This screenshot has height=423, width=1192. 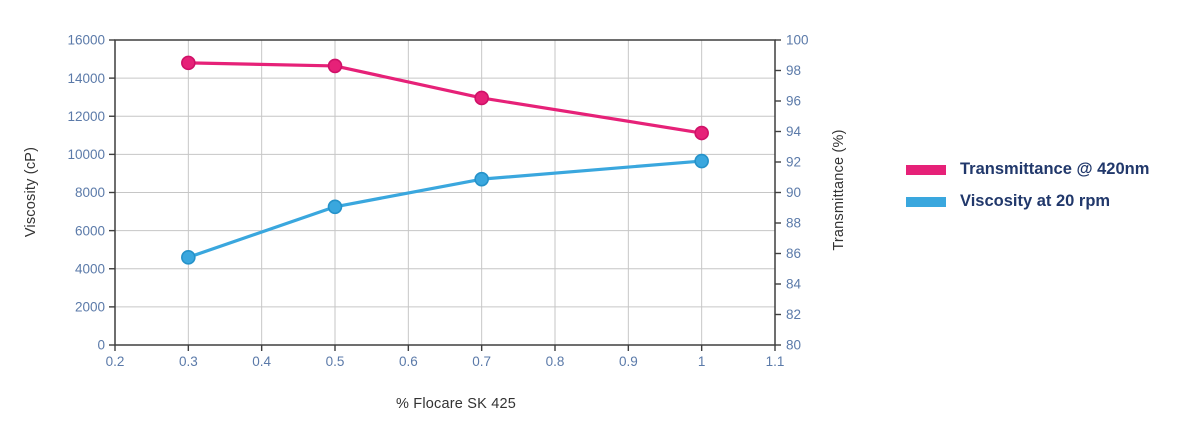 What do you see at coordinates (86, 116) in the screenshot?
I see `y-tick-label-left: 12000` at bounding box center [86, 116].